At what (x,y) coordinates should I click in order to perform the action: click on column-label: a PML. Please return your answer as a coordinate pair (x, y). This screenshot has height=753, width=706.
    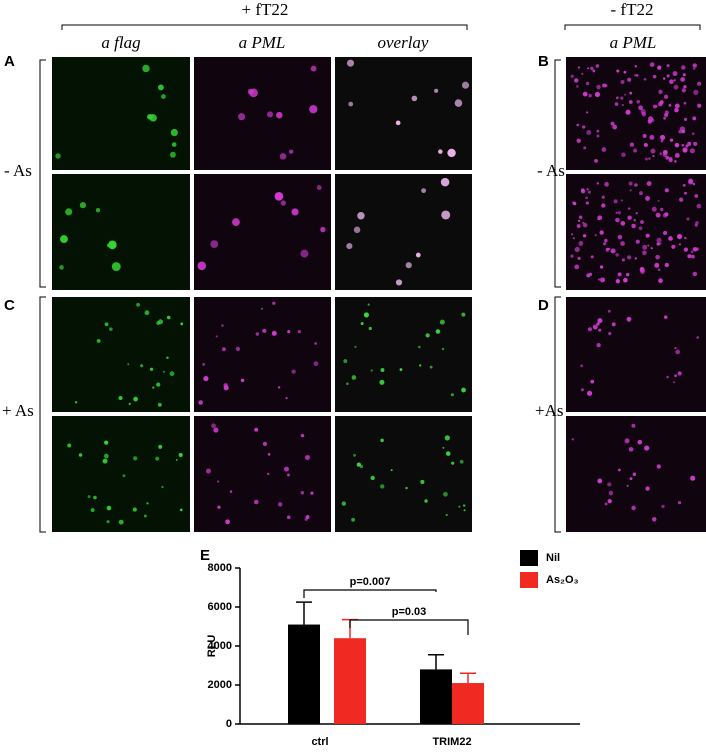
    Looking at the image, I should click on (262, 42).